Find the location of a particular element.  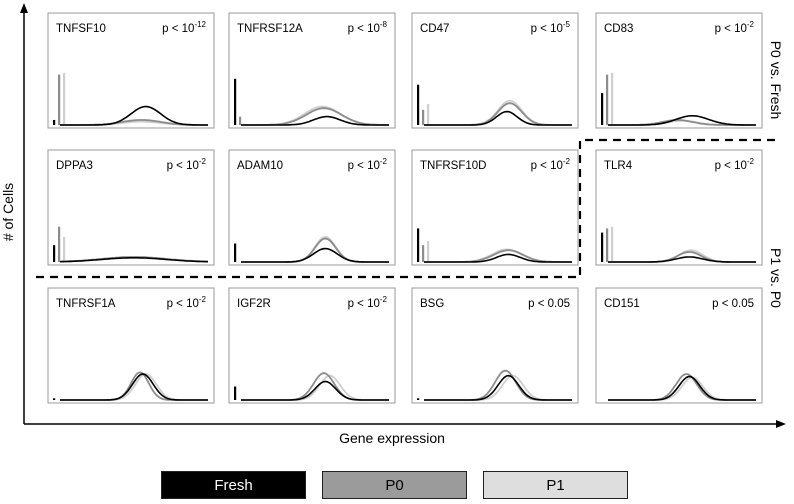

panel-cd151: CD151 p < 0.05 is located at coordinates (679, 345).